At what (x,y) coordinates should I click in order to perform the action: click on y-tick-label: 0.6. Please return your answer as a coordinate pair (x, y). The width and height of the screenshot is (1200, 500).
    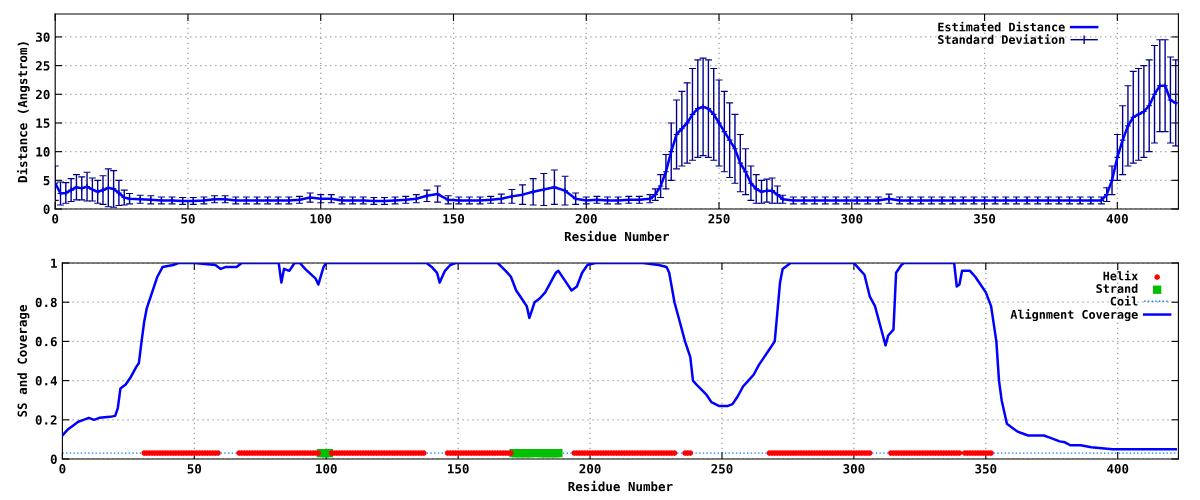
    Looking at the image, I should click on (46, 341).